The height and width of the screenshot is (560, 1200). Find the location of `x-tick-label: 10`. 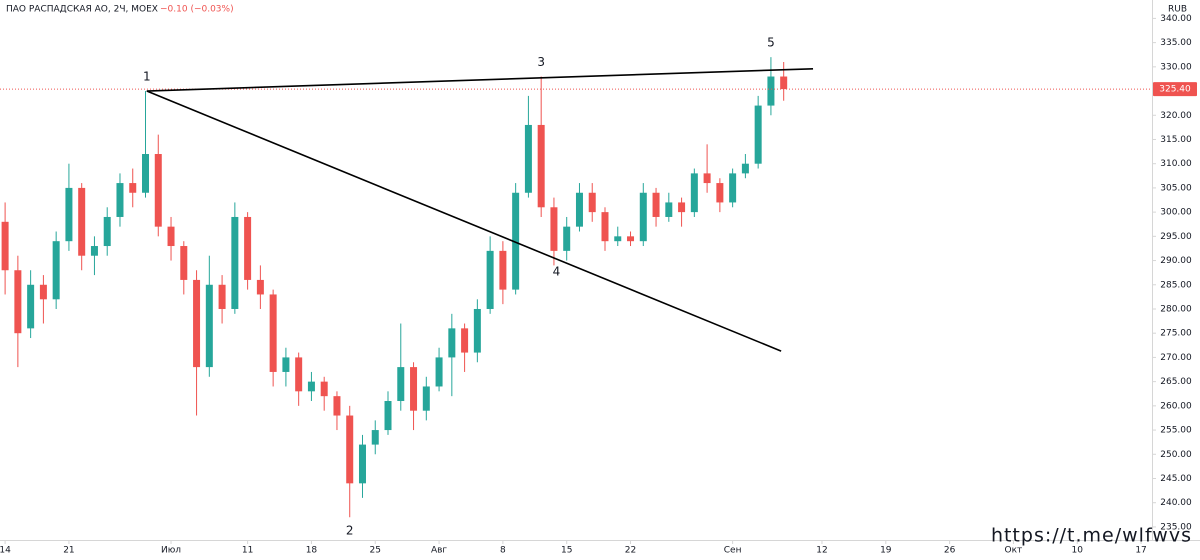

x-tick-label: 10 is located at coordinates (1078, 551).